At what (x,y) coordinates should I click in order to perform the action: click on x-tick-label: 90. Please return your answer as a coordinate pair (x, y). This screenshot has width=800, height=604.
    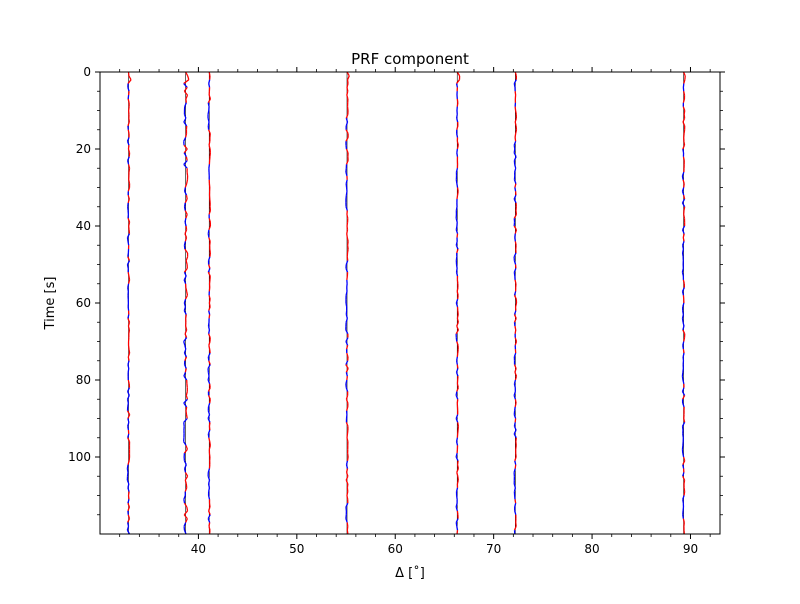
    Looking at the image, I should click on (690, 549).